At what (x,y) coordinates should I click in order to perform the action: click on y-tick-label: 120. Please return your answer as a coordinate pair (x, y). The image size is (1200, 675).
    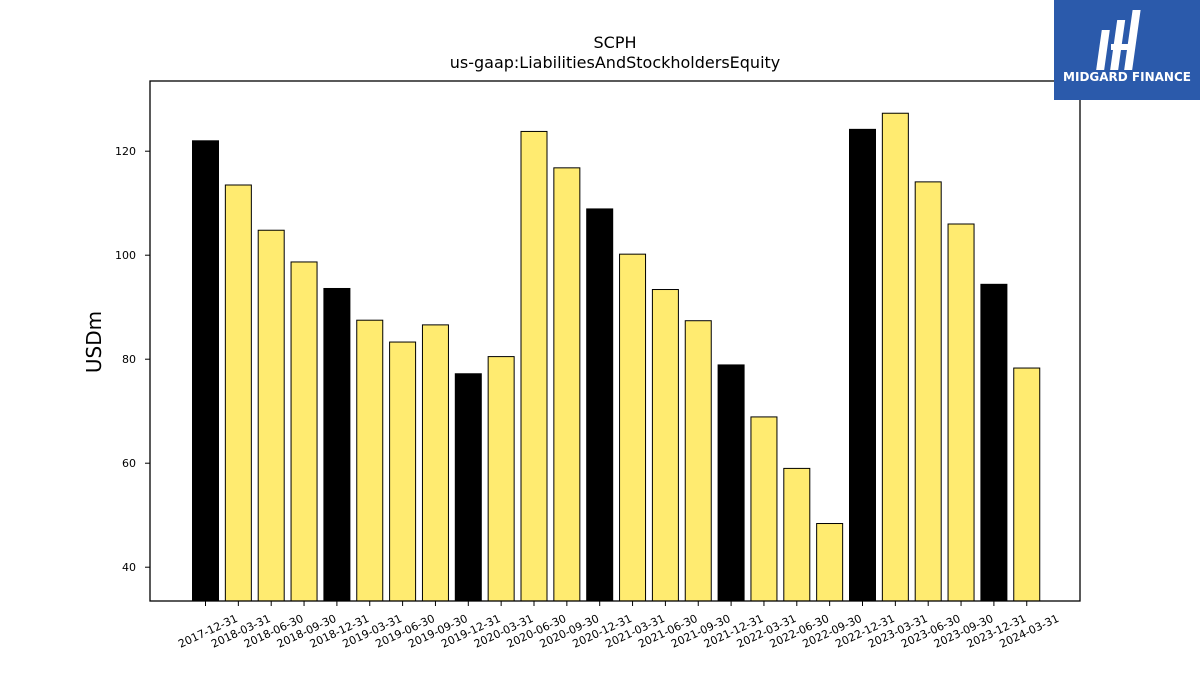
    Looking at the image, I should click on (125, 151).